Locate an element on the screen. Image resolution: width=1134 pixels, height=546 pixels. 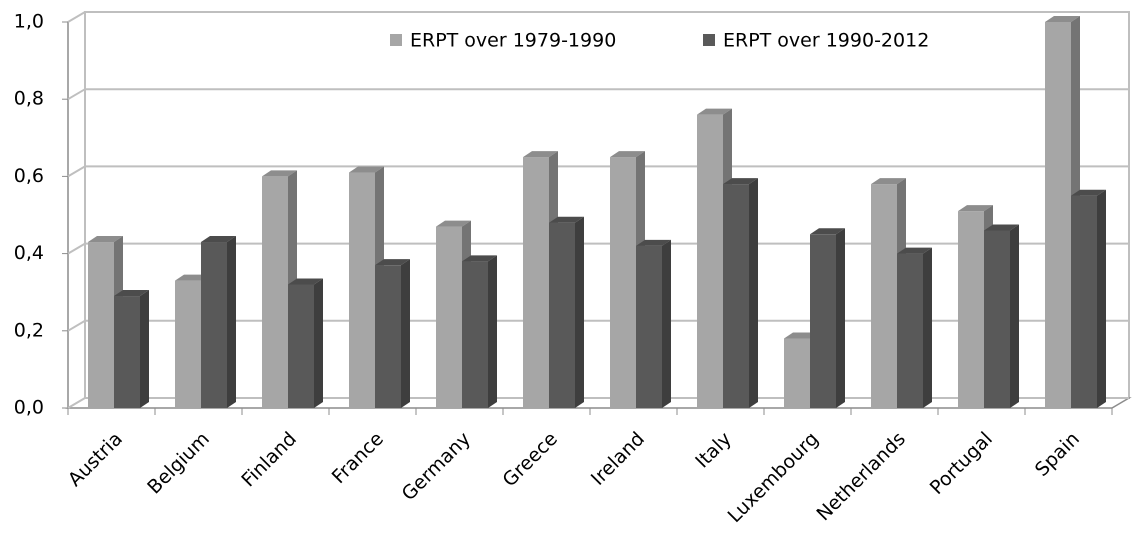
x-tick-label: Greece is located at coordinates (530, 459).